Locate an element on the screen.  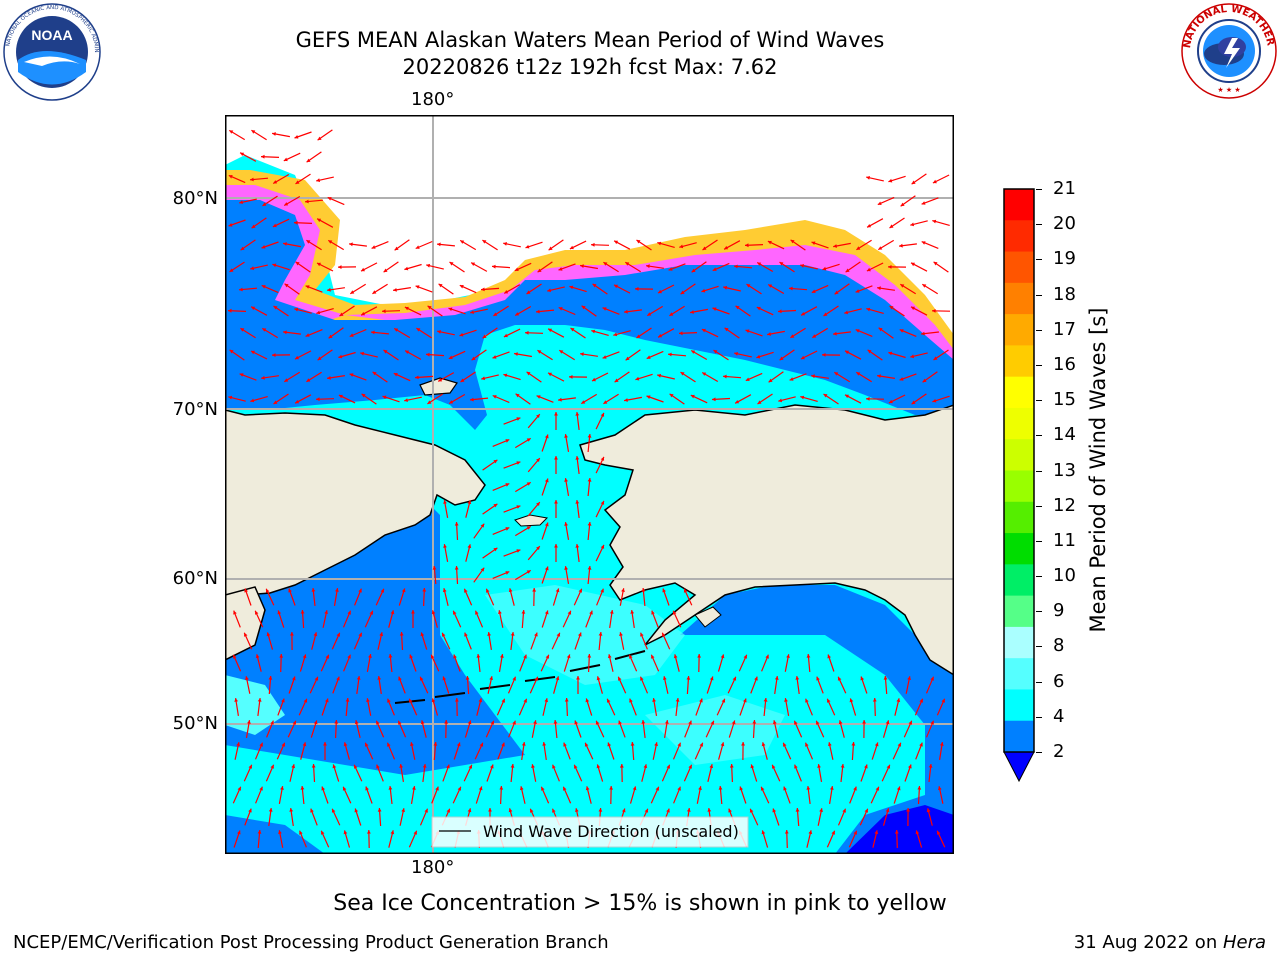
land-siberia is located at coordinates (355, 502).